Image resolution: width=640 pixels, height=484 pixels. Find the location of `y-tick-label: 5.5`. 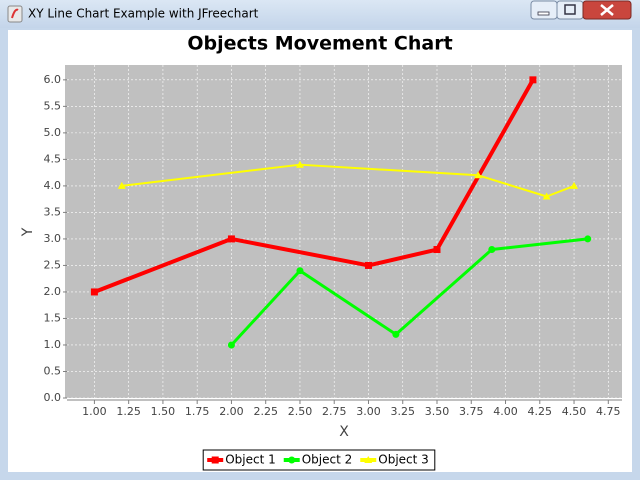

y-tick-label: 5.5 is located at coordinates (53, 105).